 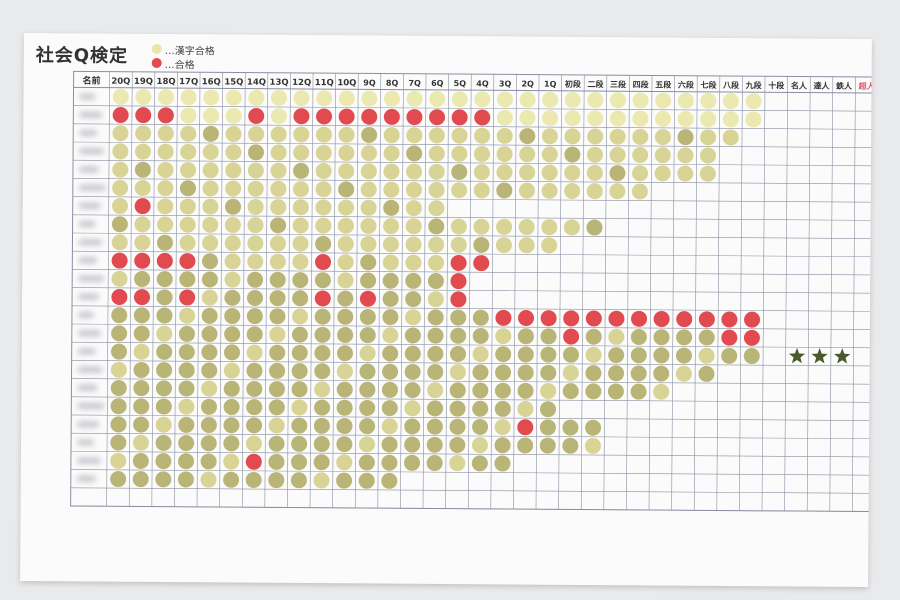 What do you see at coordinates (708, 85) in the screenshot?
I see `column-header: 七段` at bounding box center [708, 85].